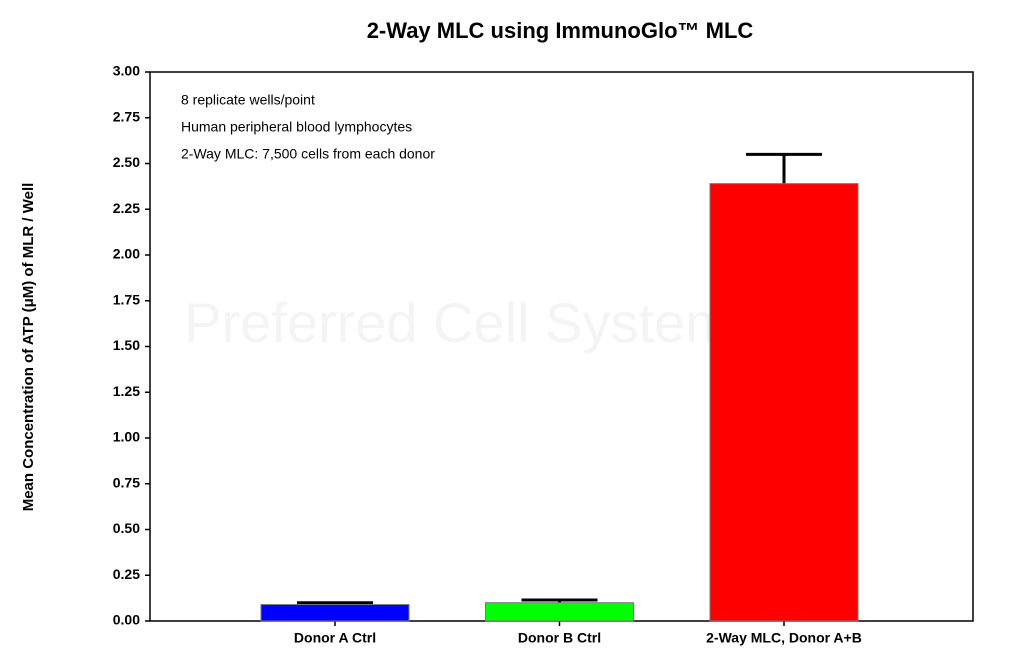 The image size is (1024, 665). Describe the element at coordinates (559, 638) in the screenshot. I see `x-tick-label: Donor B Ctrl` at that location.